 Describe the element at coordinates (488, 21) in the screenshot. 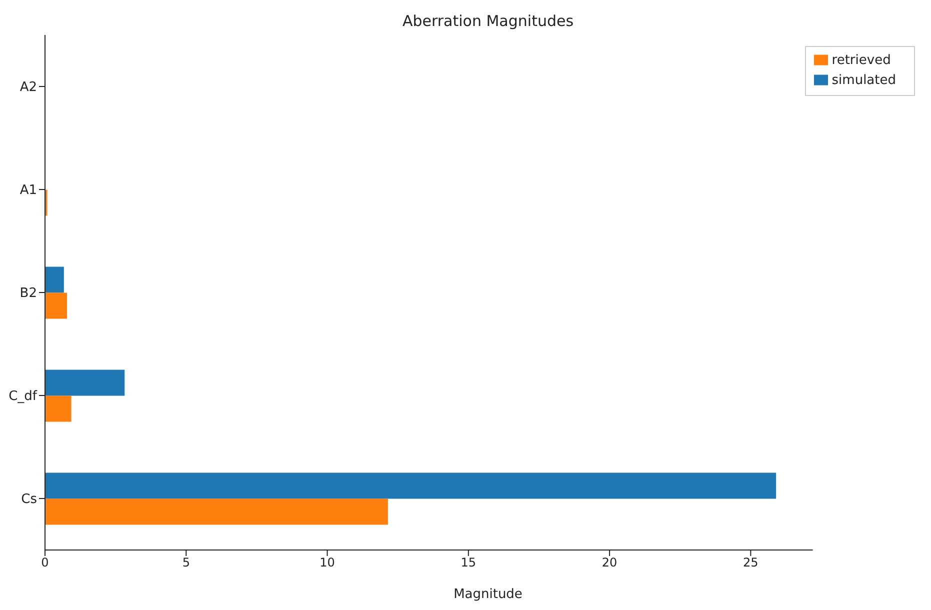

I see `chart-title: Aberration Magnitudes` at that location.